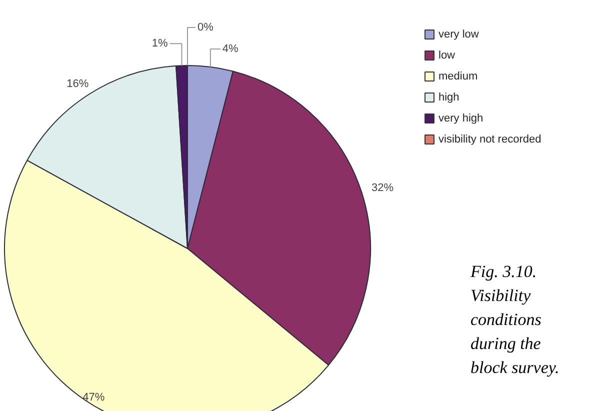 Image resolution: width=590 pixels, height=411 pixels. What do you see at coordinates (230, 48) in the screenshot?
I see `data-label: 4%` at bounding box center [230, 48].